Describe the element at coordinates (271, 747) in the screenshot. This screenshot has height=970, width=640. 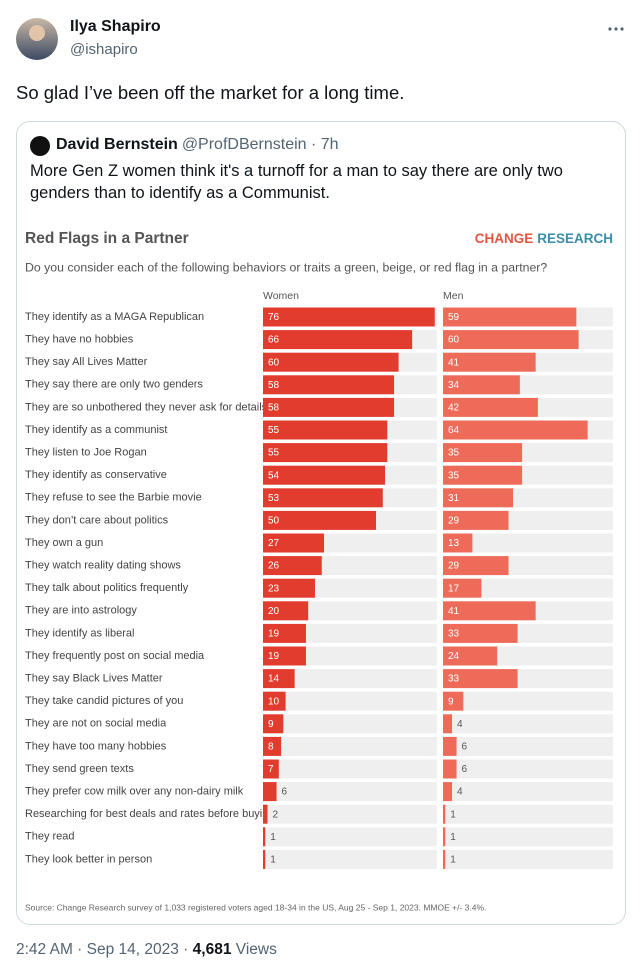
I see `value-label: 8` at that location.